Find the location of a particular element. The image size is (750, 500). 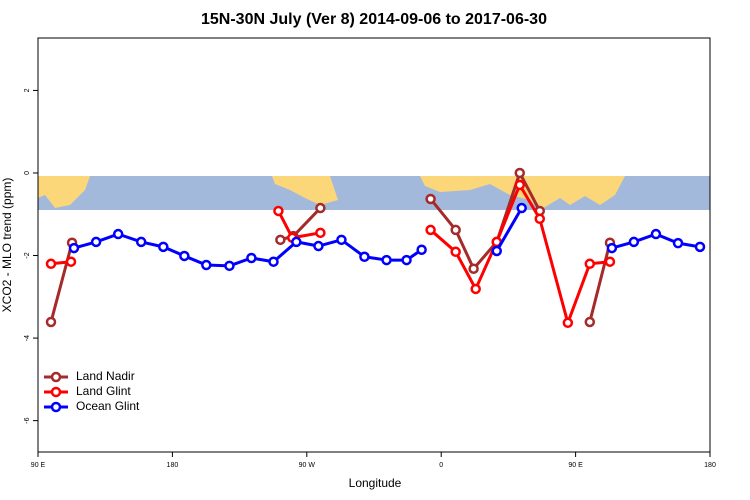

y-tick-label: 2 is located at coordinates (27, 90).